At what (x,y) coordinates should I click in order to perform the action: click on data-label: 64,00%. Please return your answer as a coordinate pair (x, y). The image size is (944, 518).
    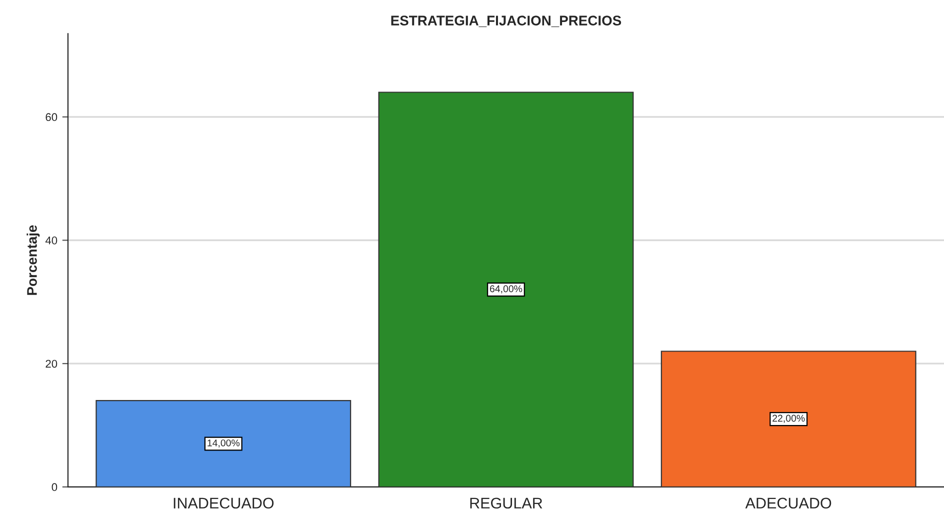
    Looking at the image, I should click on (506, 289).